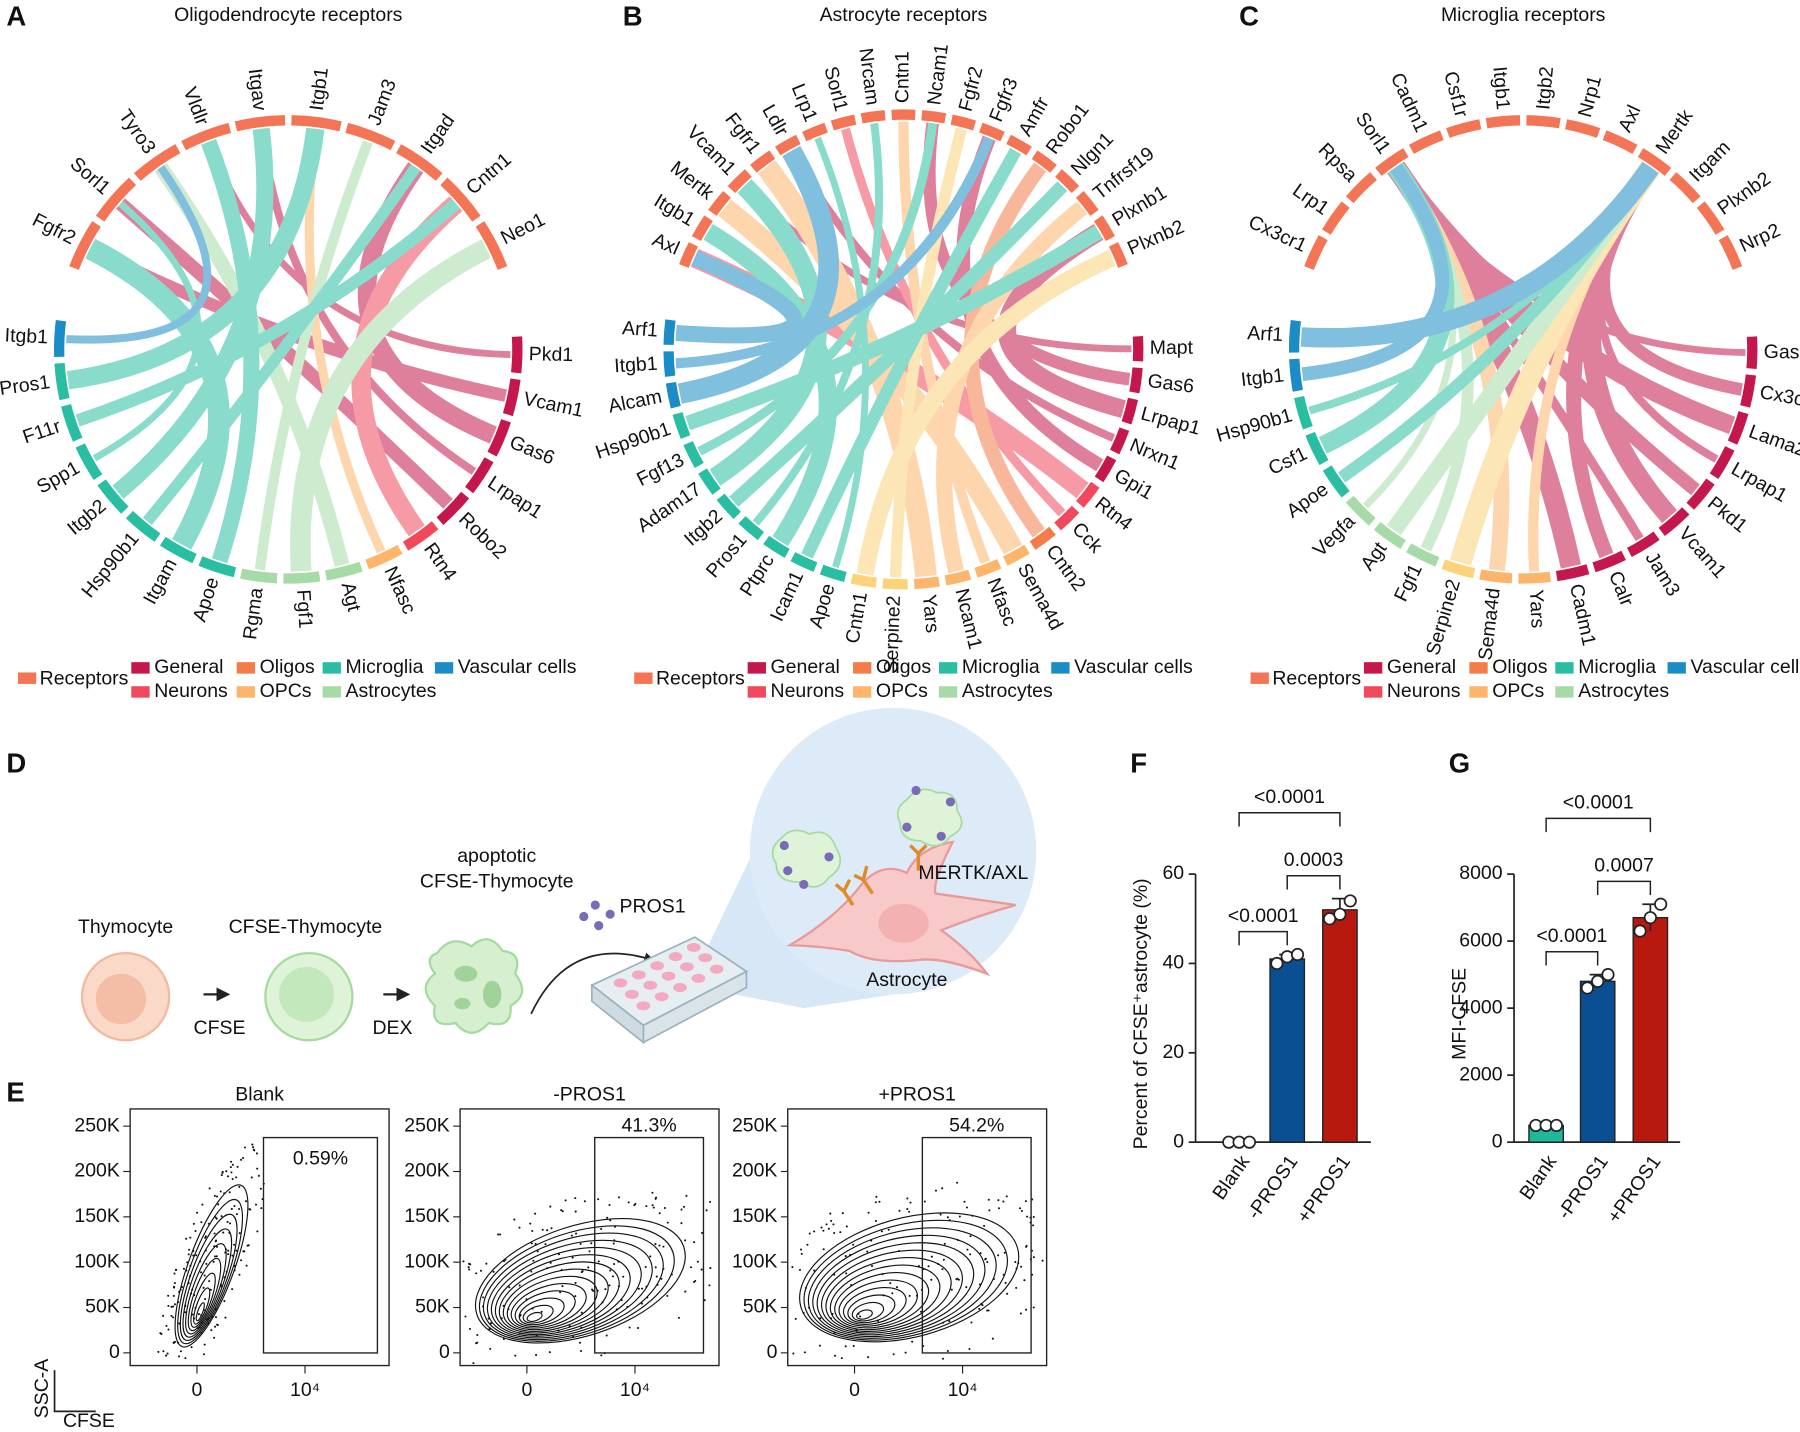 The height and width of the screenshot is (1432, 1800). Describe the element at coordinates (1571, 936) in the screenshot. I see `p-value: <0.0001` at that location.